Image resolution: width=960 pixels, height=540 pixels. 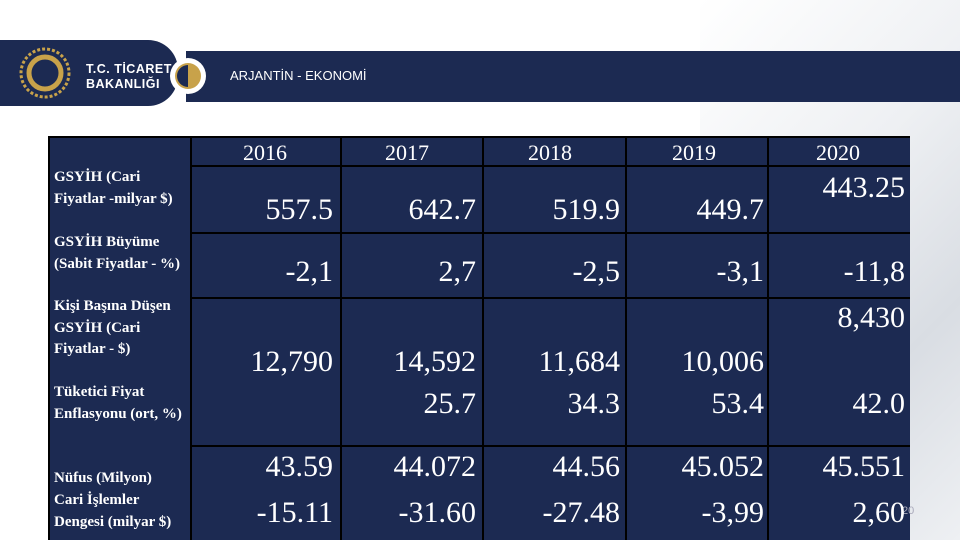 I want to click on row-label: Tüketici Fiyat Enflasyonu (ort, %), so click(x=118, y=403).